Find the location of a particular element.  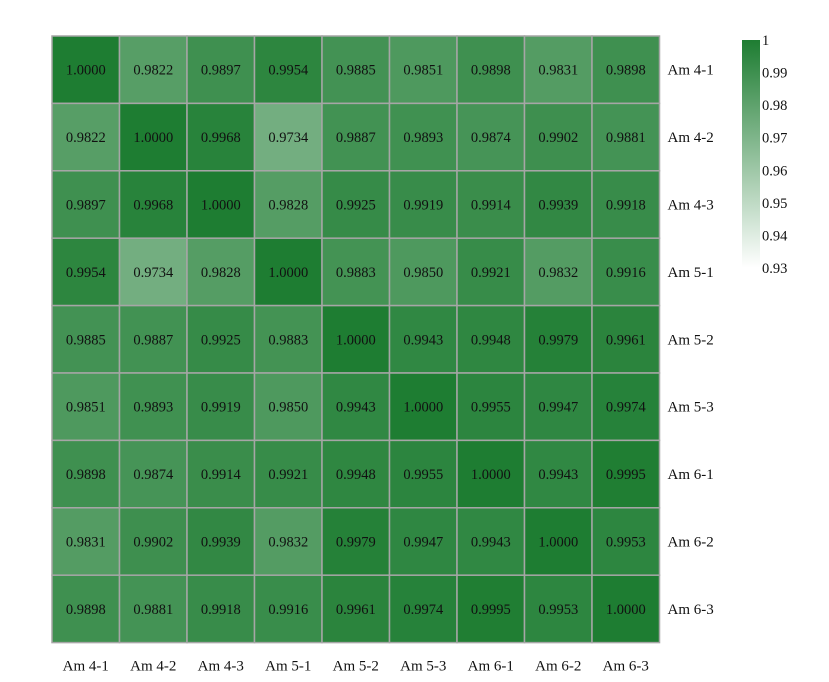

cell-value-label: 0.9828 is located at coordinates (221, 273).